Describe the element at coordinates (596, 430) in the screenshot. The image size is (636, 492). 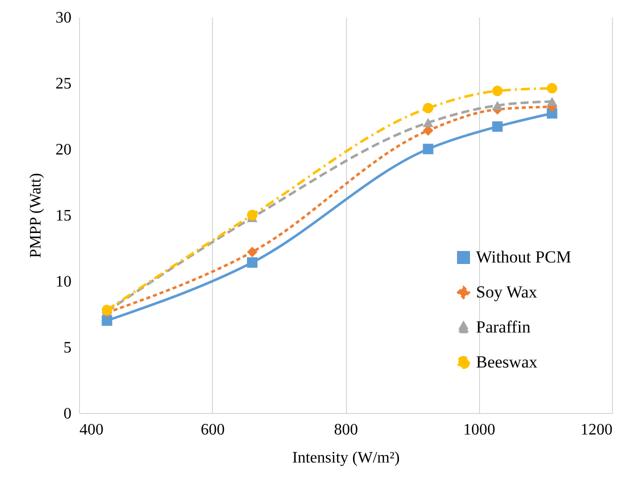
I see `x-tick-label: 1200` at that location.